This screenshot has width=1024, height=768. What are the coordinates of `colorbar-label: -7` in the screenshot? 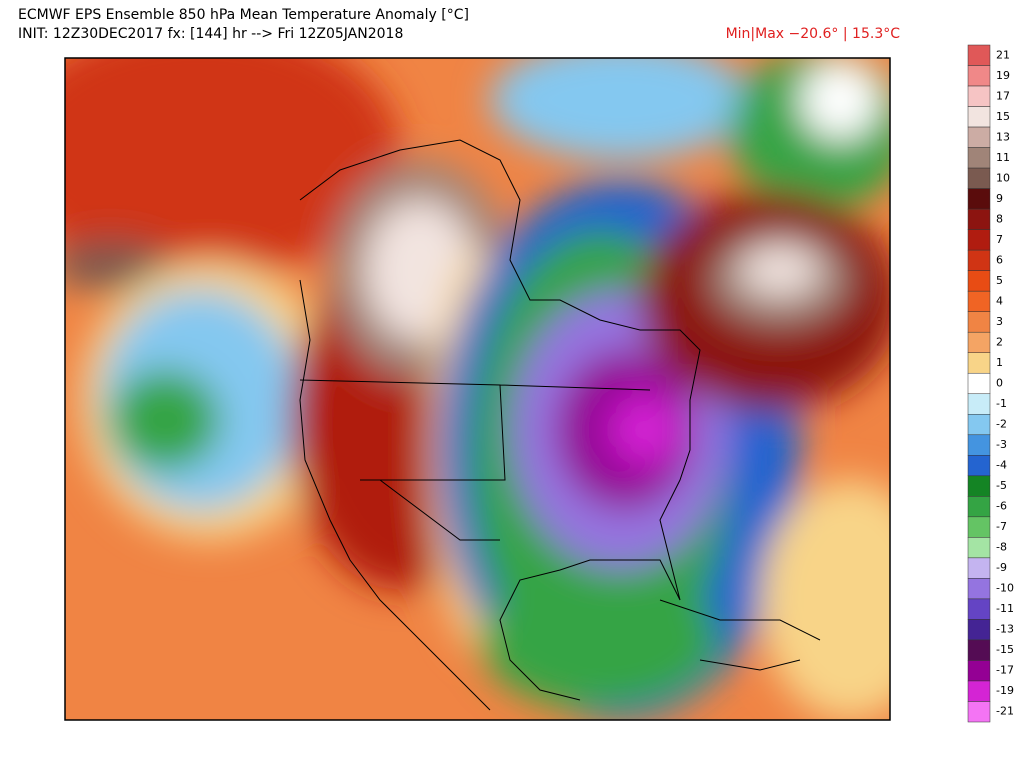 It's located at (1001, 526).